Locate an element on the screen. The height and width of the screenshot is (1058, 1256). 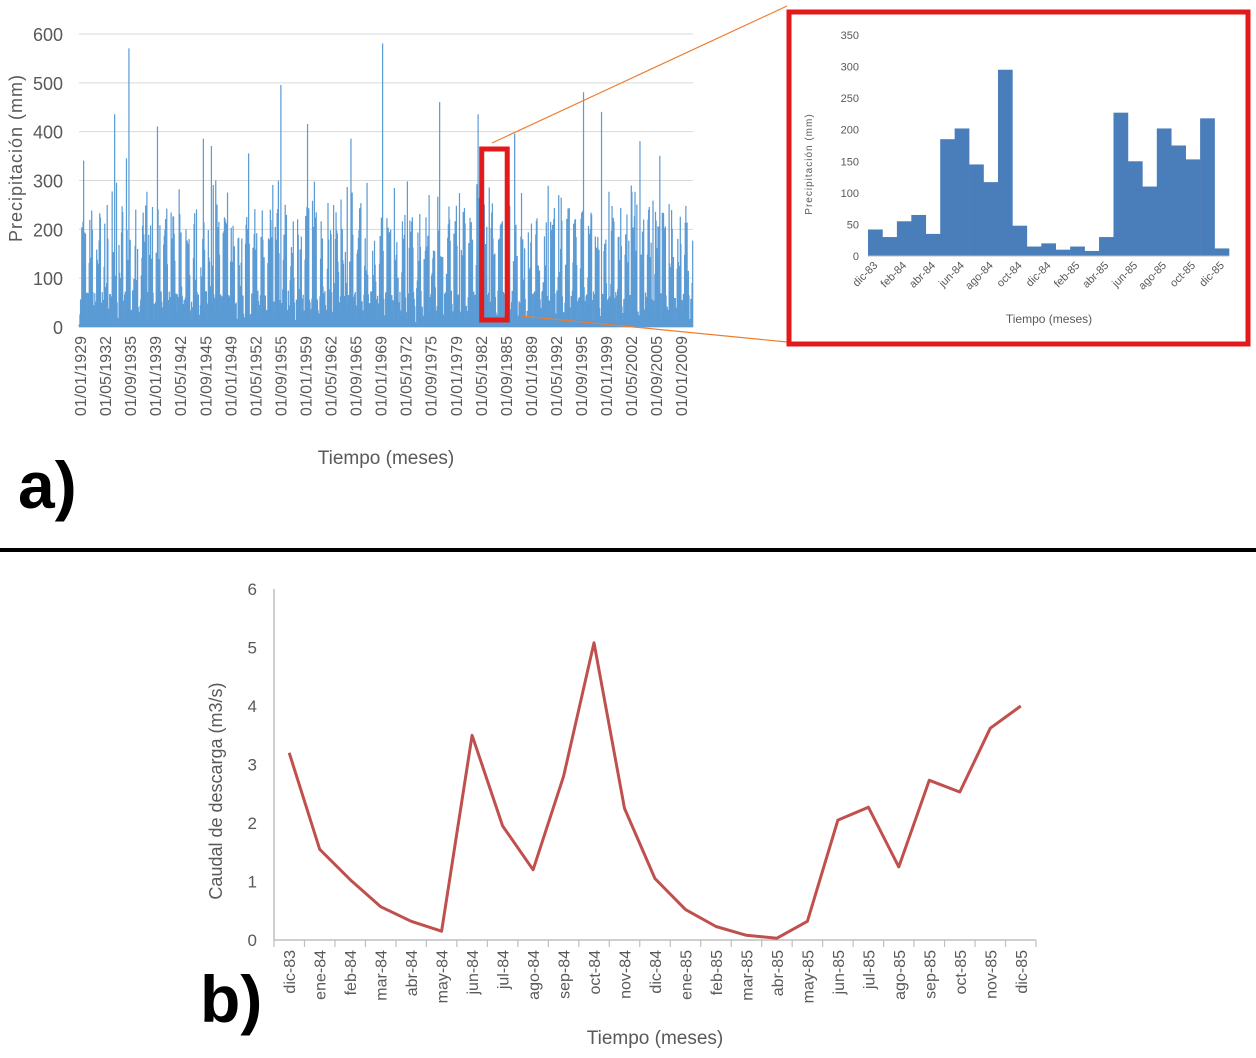
y-tick-label: 400 is located at coordinates (48, 133).